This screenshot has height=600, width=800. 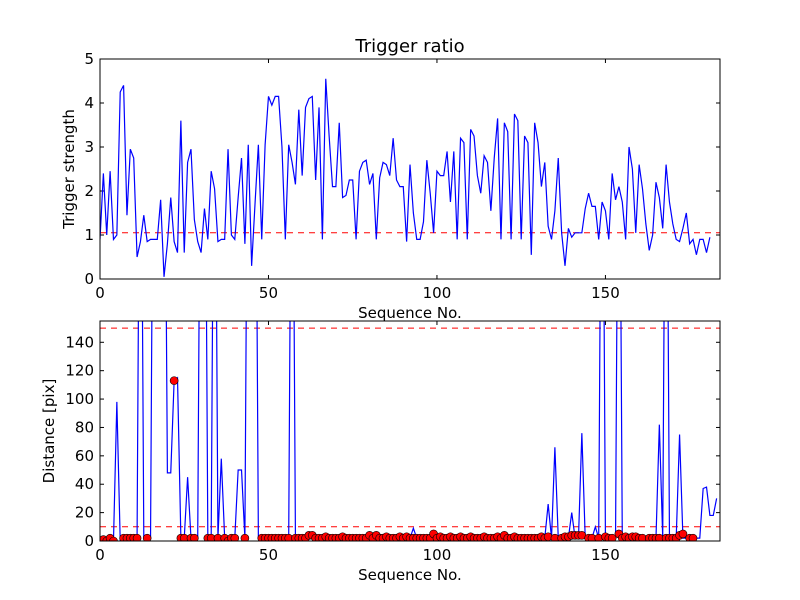 What do you see at coordinates (409, 46) in the screenshot?
I see `chart-title: Trigger ratio` at bounding box center [409, 46].